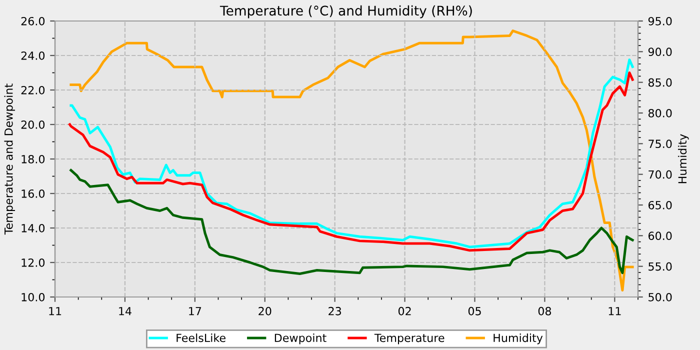  What do you see at coordinates (660, 236) in the screenshot?
I see `y2-tick-label: 60.0` at bounding box center [660, 236].